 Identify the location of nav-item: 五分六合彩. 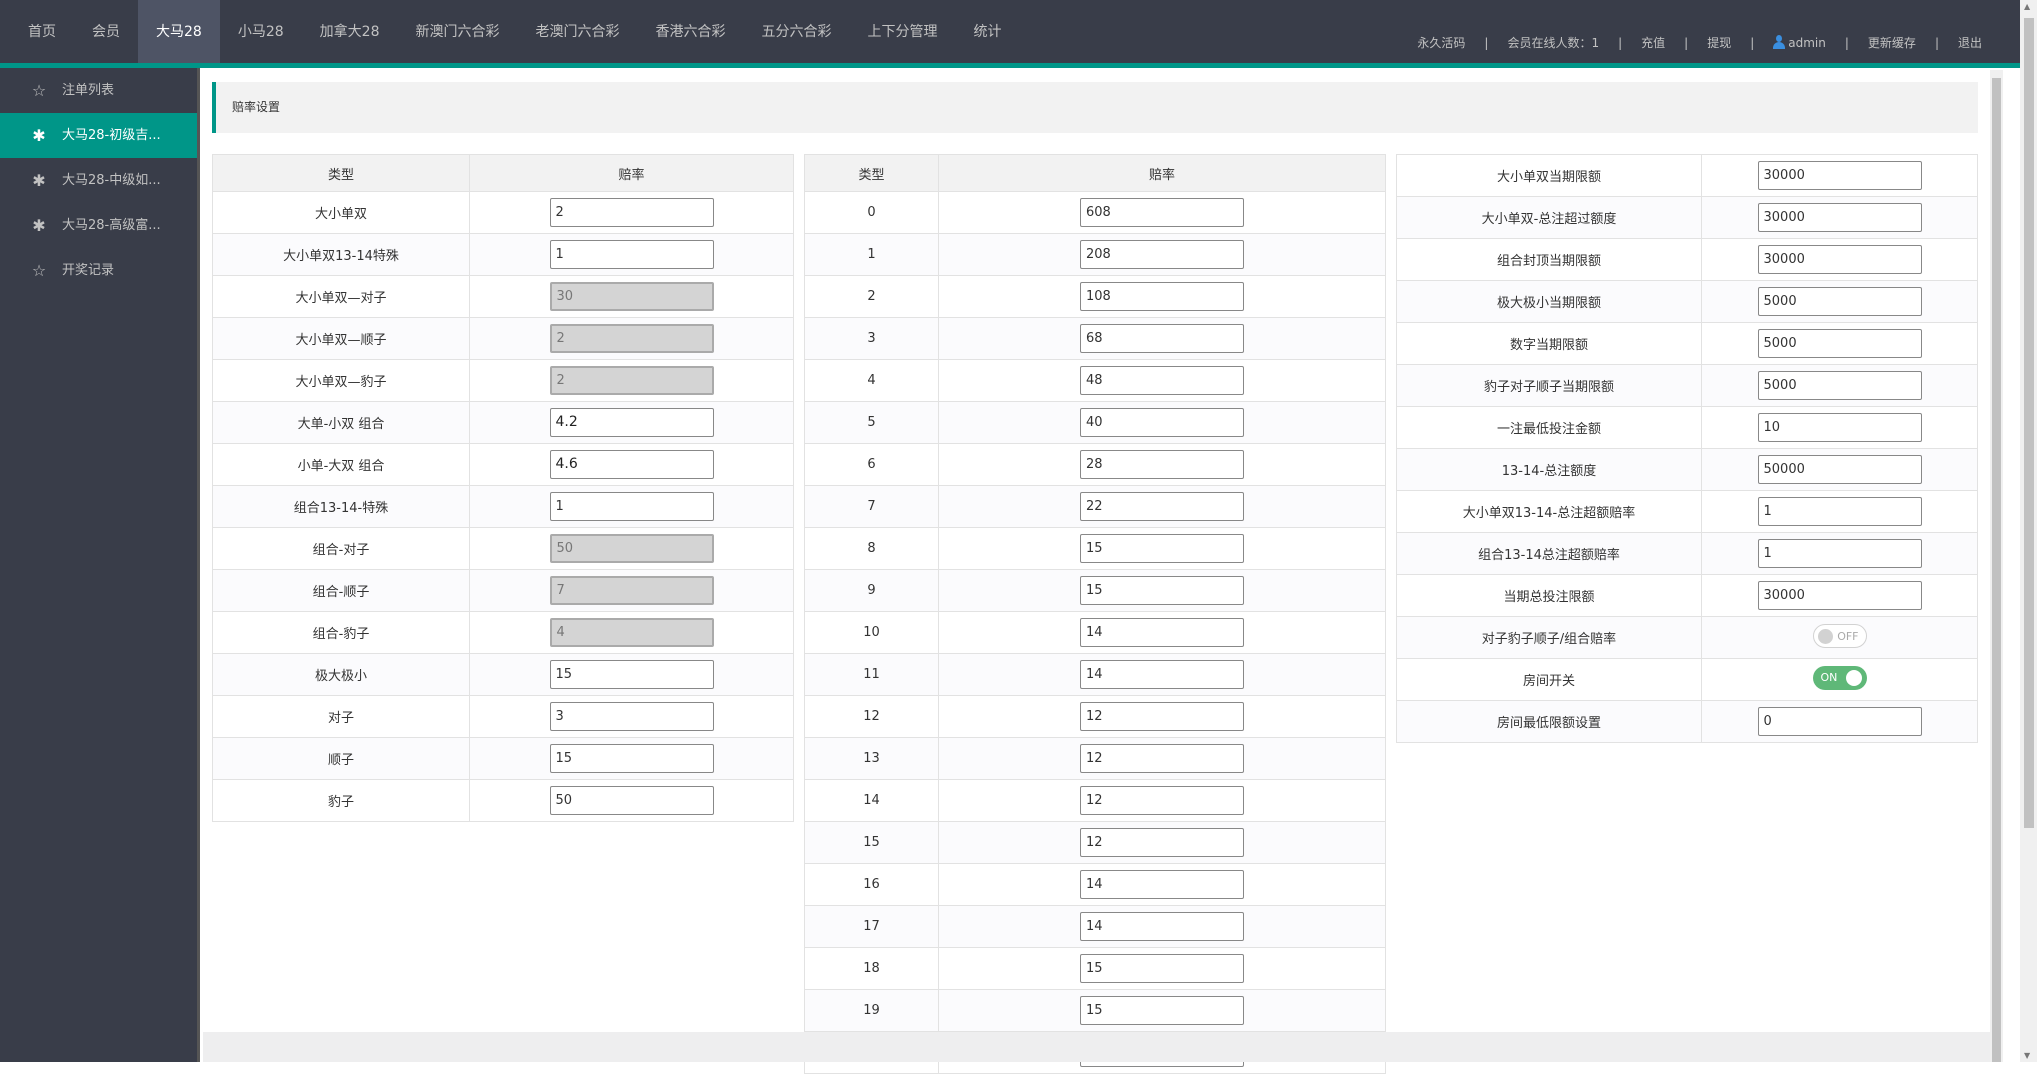
(796, 32).